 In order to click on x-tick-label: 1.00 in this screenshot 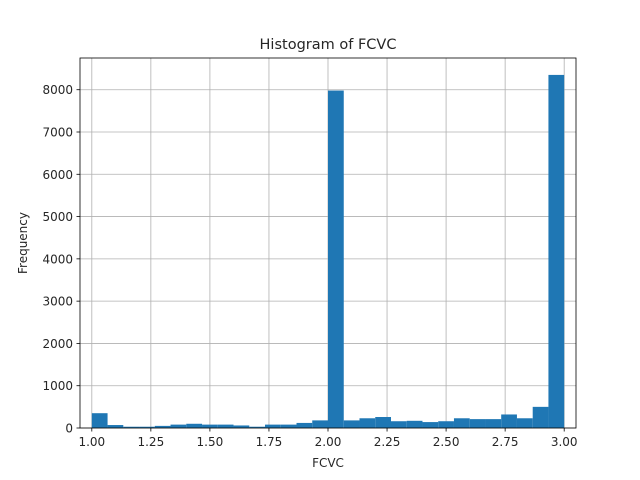, I will do `click(91, 442)`.